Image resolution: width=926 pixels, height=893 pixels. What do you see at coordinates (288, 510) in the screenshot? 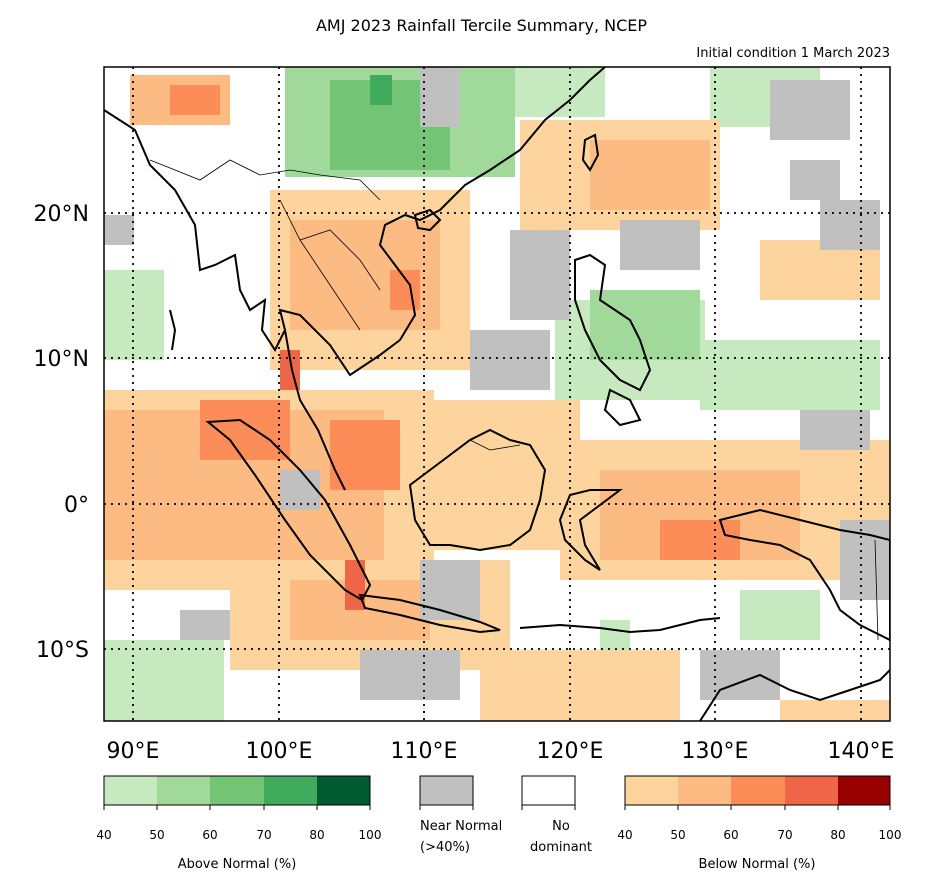
I see `sumatra` at bounding box center [288, 510].